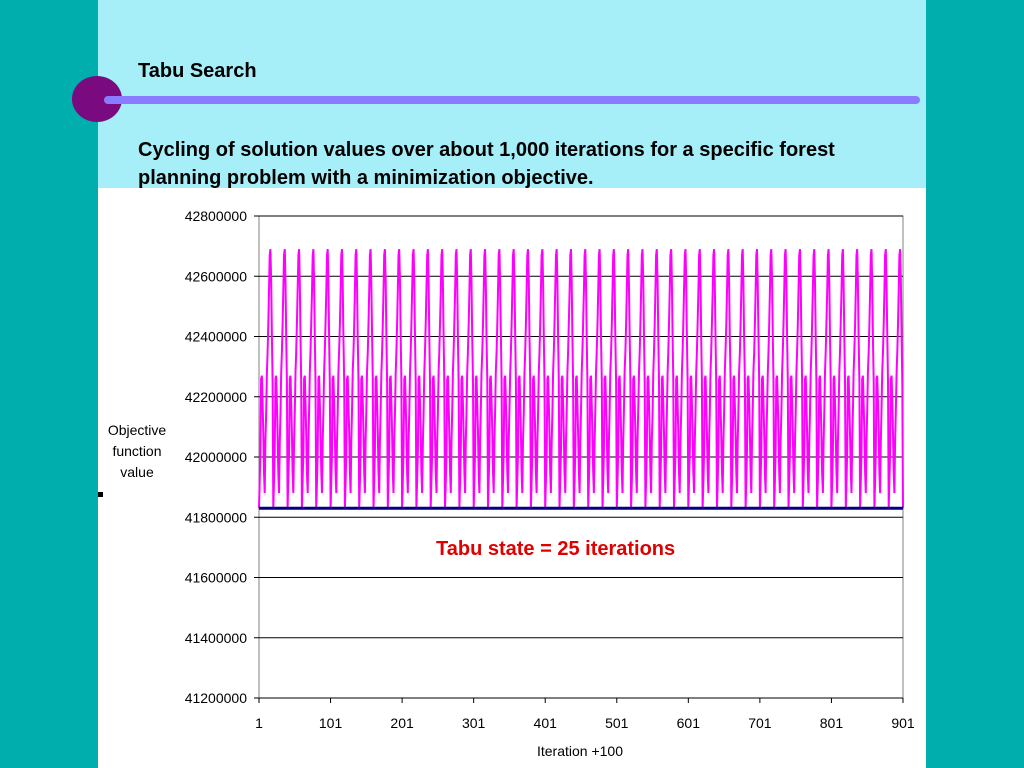 Image resolution: width=1024 pixels, height=768 pixels. I want to click on y-tick-label: 41800000, so click(216, 517).